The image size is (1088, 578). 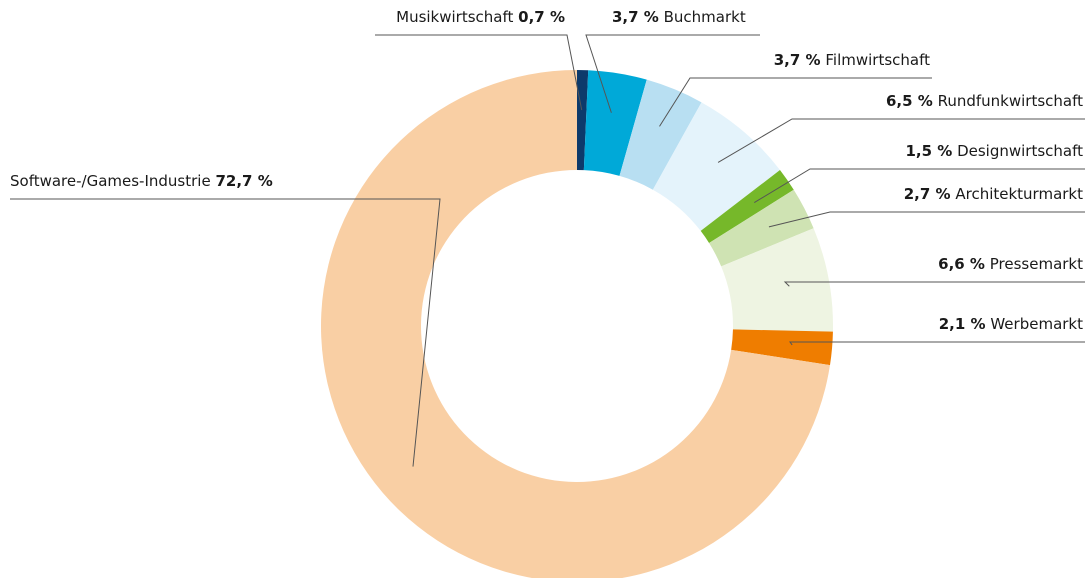 What do you see at coordinates (1019, 194) in the screenshot?
I see `category-name: Architekturmarkt` at bounding box center [1019, 194].